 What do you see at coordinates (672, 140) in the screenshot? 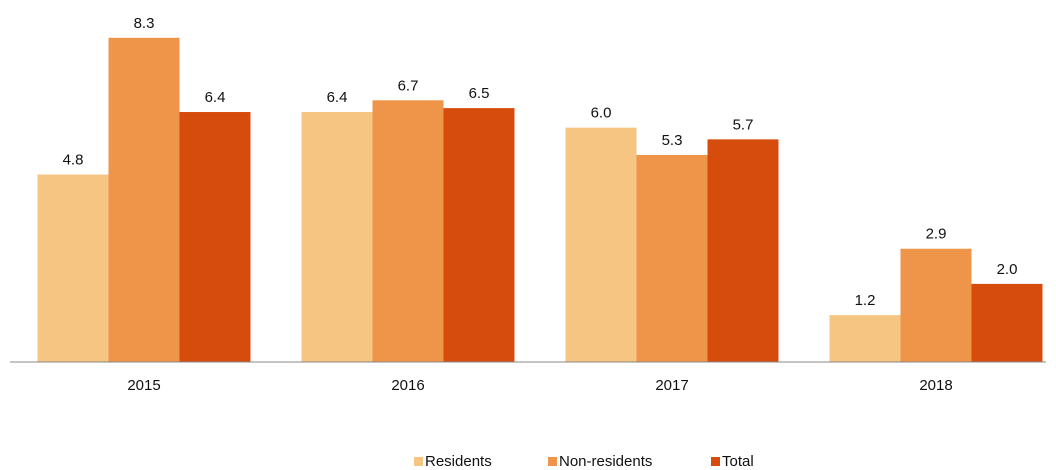
I see `data-label: 5.3` at bounding box center [672, 140].